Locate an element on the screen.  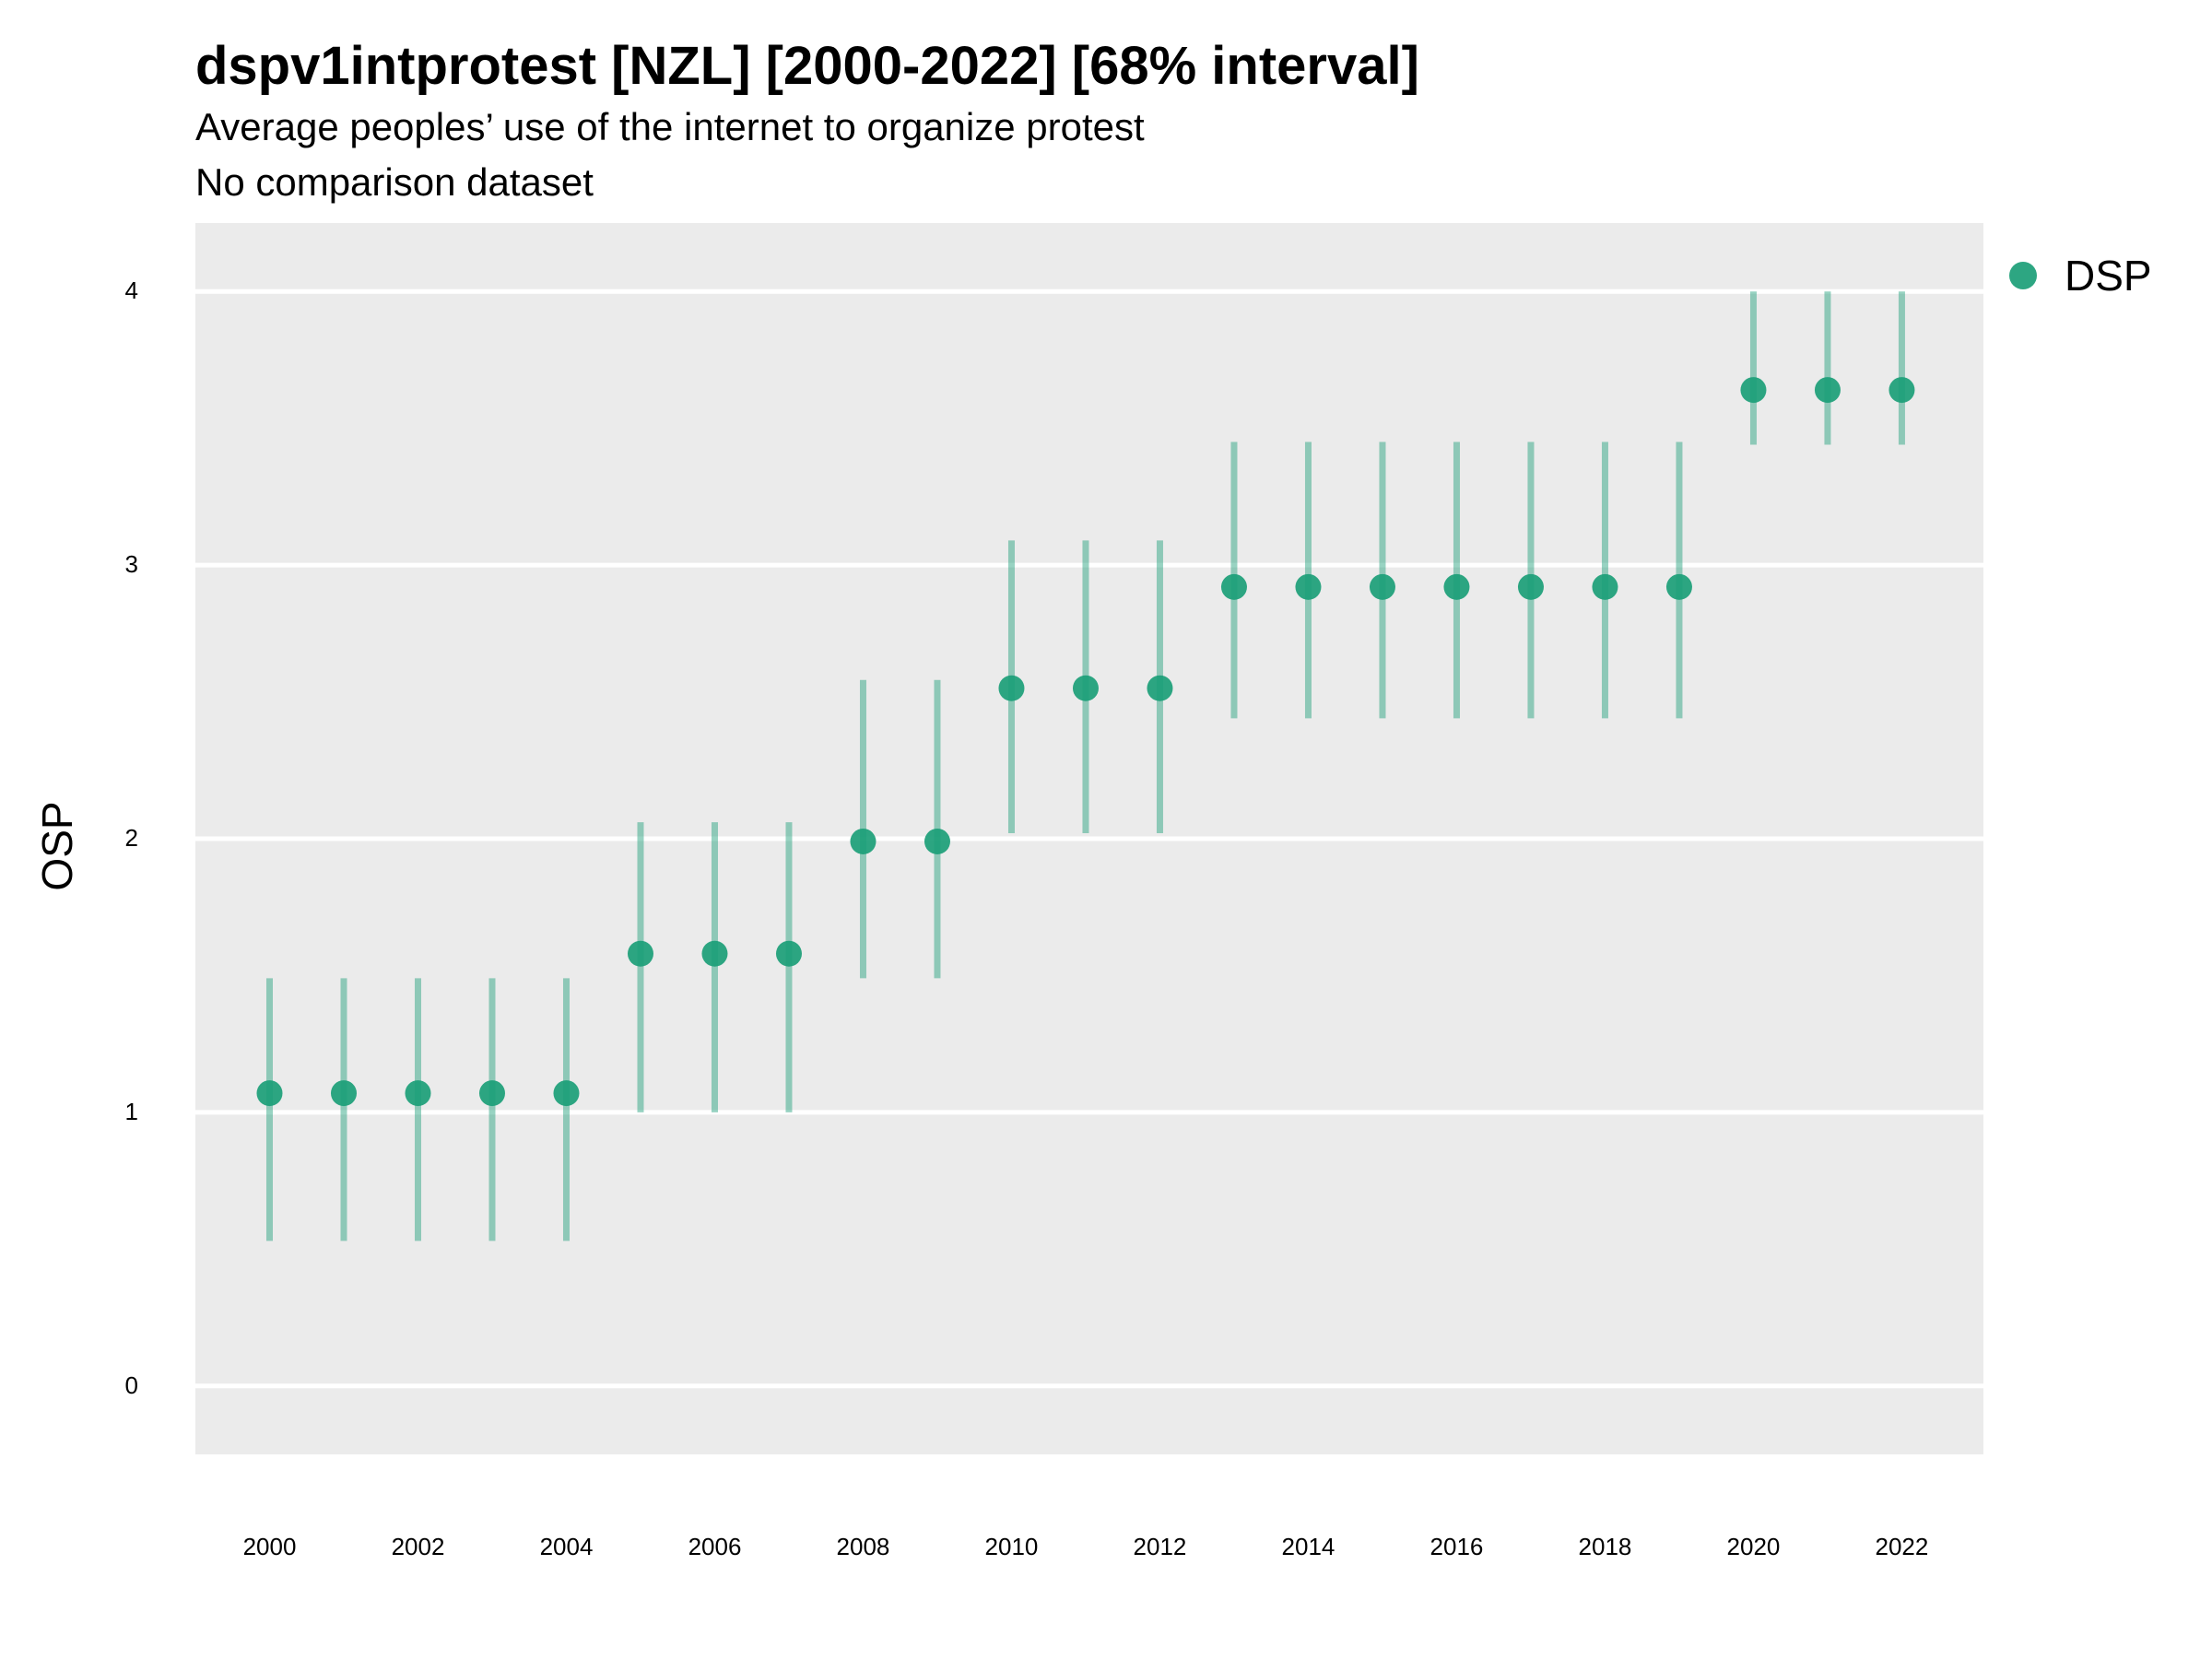
legend-label-dsp: DSP is located at coordinates (2108, 276).